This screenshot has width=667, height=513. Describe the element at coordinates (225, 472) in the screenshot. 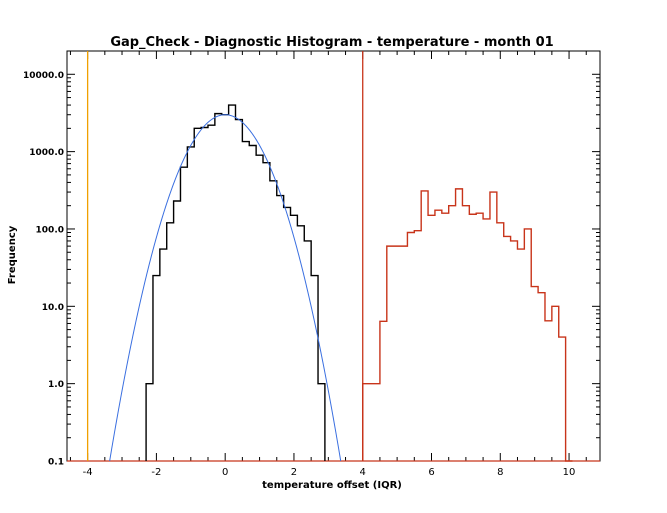

I see `x-tick-label: 0` at that location.